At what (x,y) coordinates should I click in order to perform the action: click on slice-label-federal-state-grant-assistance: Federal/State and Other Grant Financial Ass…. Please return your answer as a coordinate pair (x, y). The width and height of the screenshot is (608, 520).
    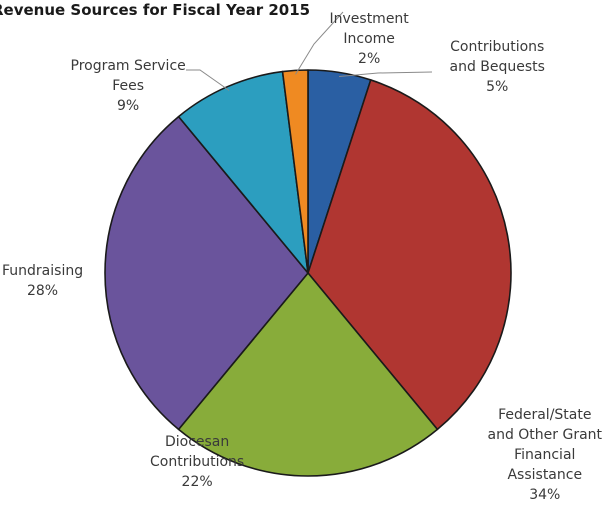
    Looking at the image, I should click on (545, 455).